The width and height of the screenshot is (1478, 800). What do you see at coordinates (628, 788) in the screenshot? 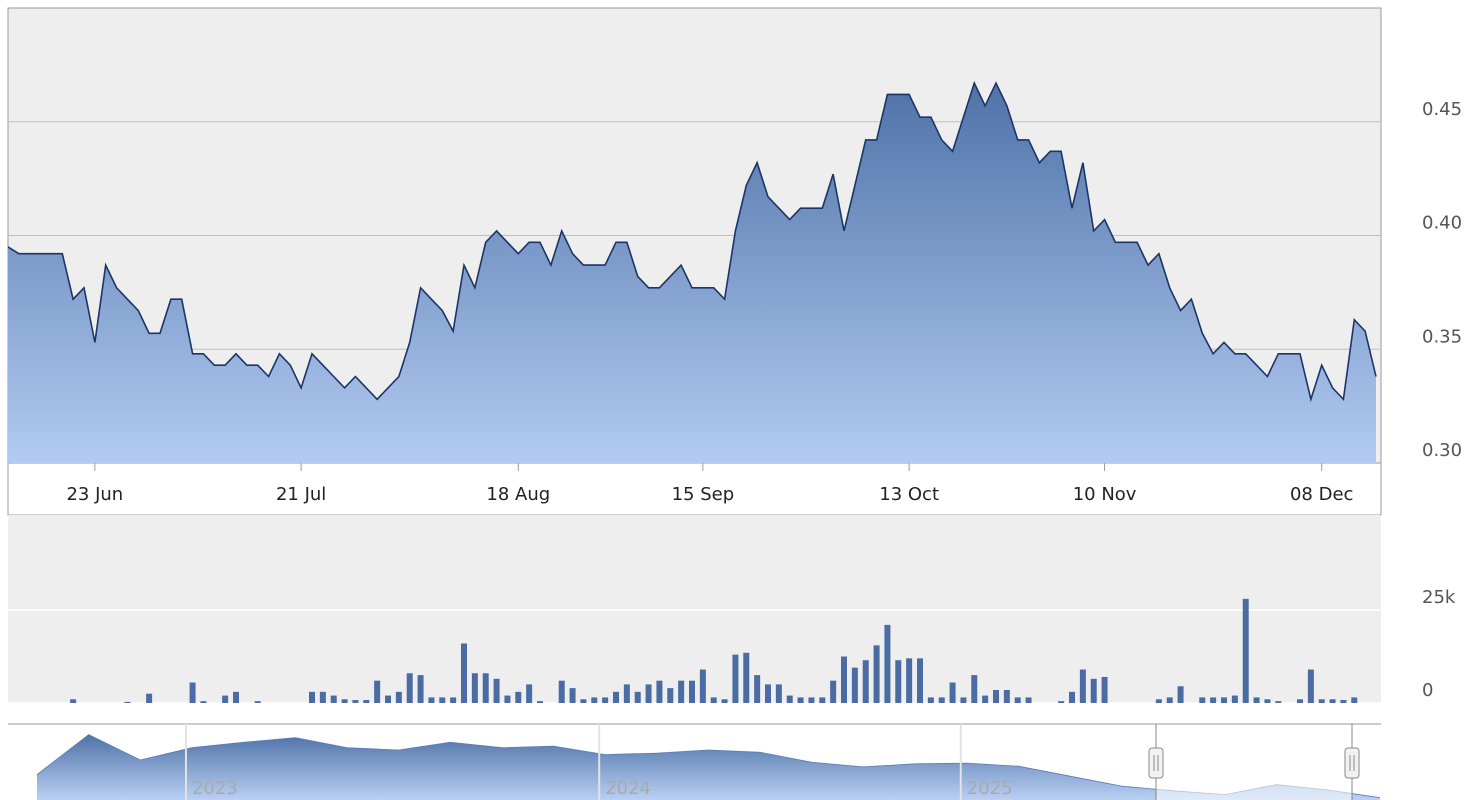
I see `year-label: 2024` at bounding box center [628, 788].